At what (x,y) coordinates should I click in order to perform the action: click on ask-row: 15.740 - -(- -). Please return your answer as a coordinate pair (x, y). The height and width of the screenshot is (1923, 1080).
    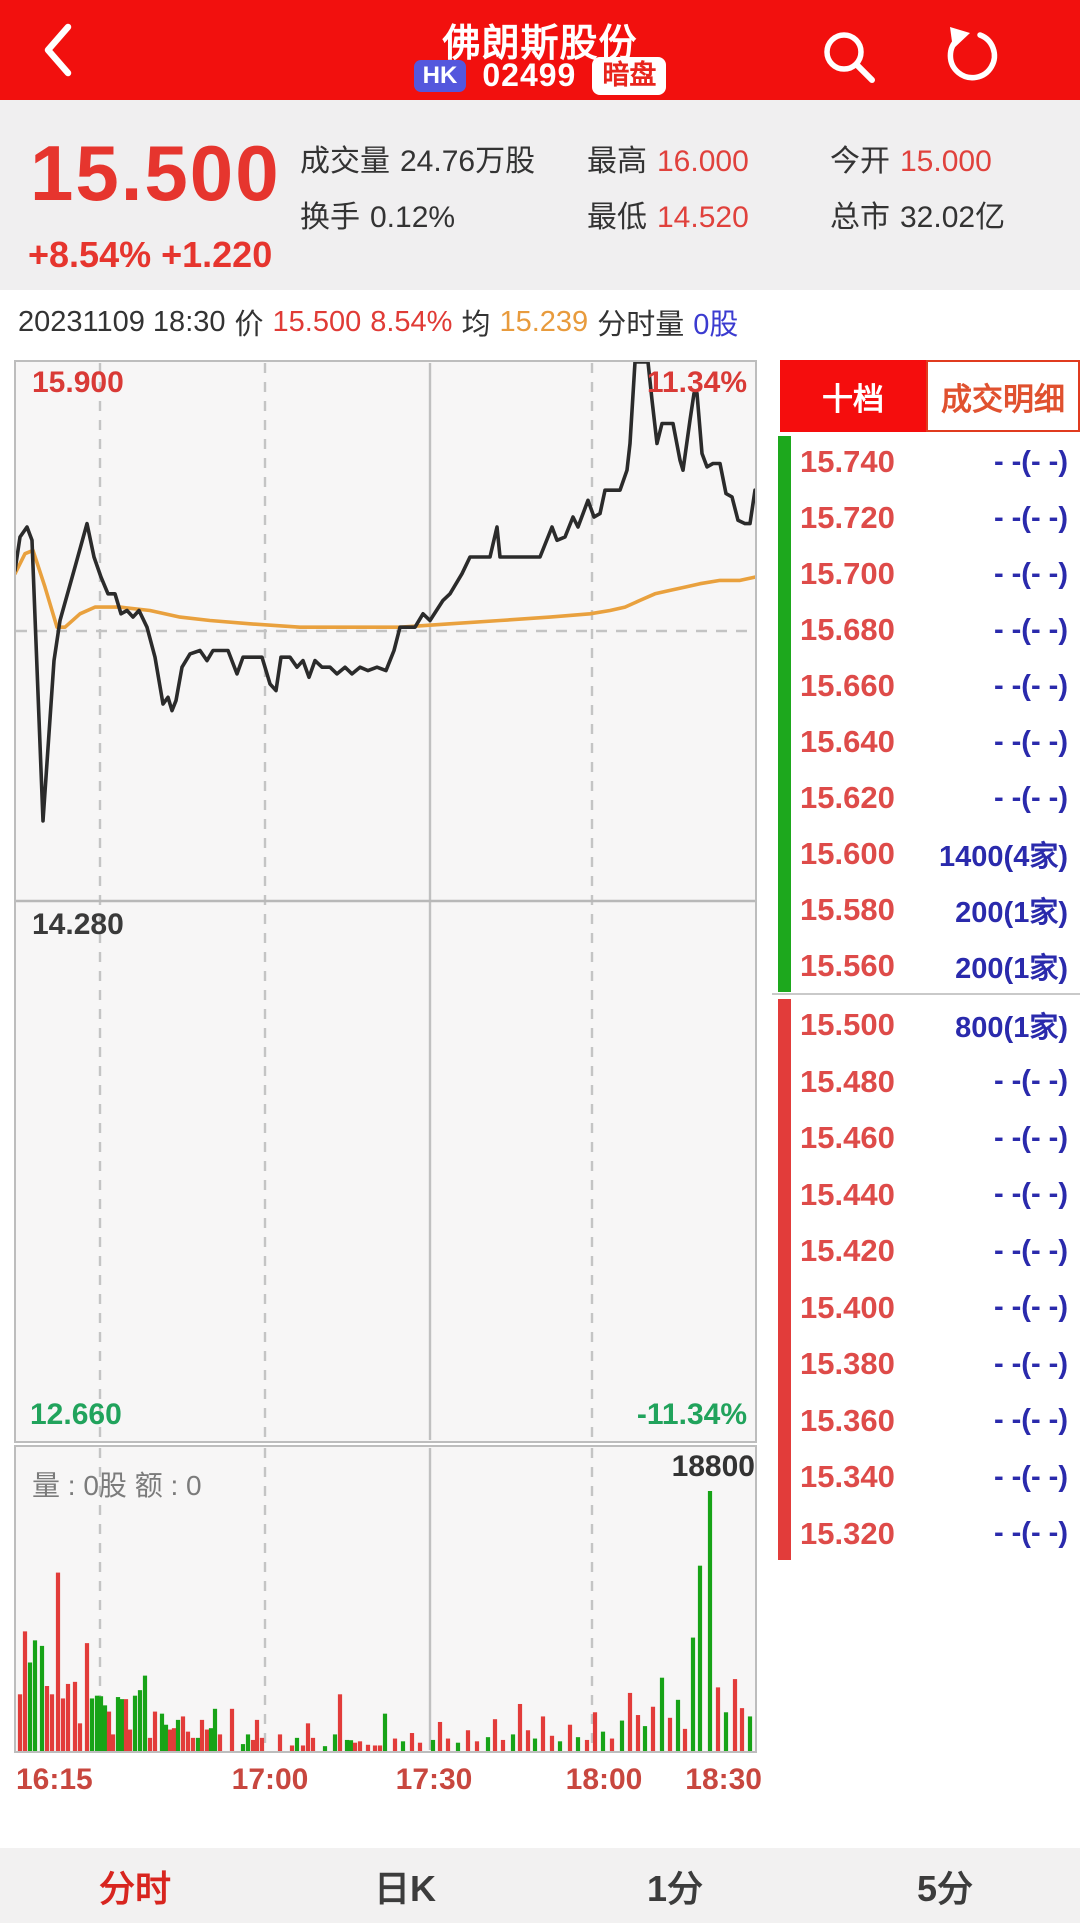
    Looking at the image, I should click on (925, 462).